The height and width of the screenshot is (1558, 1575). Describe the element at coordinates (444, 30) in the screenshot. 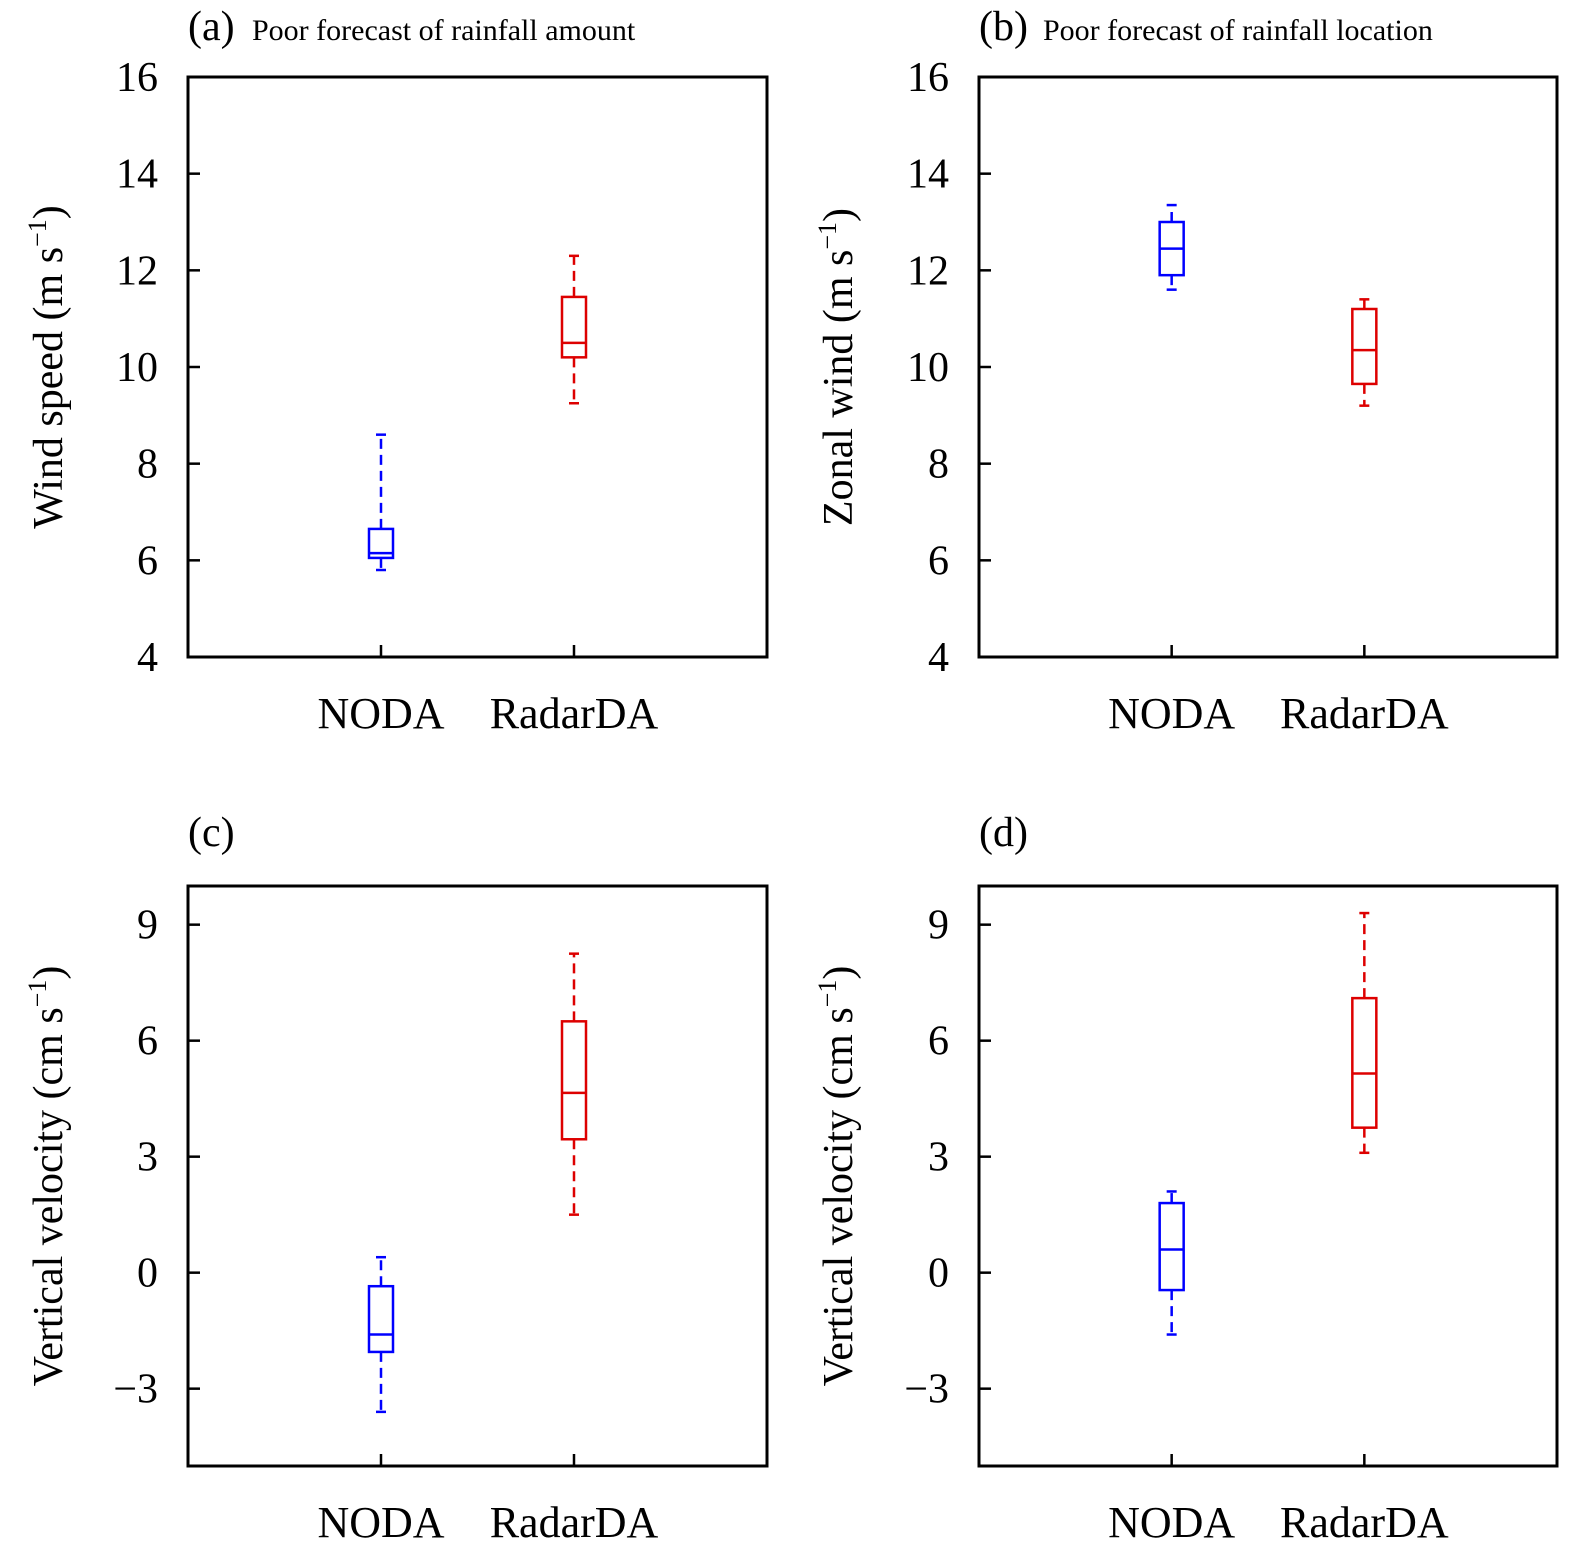

I see `panel-title: Poor forecast of rainfall amount` at that location.